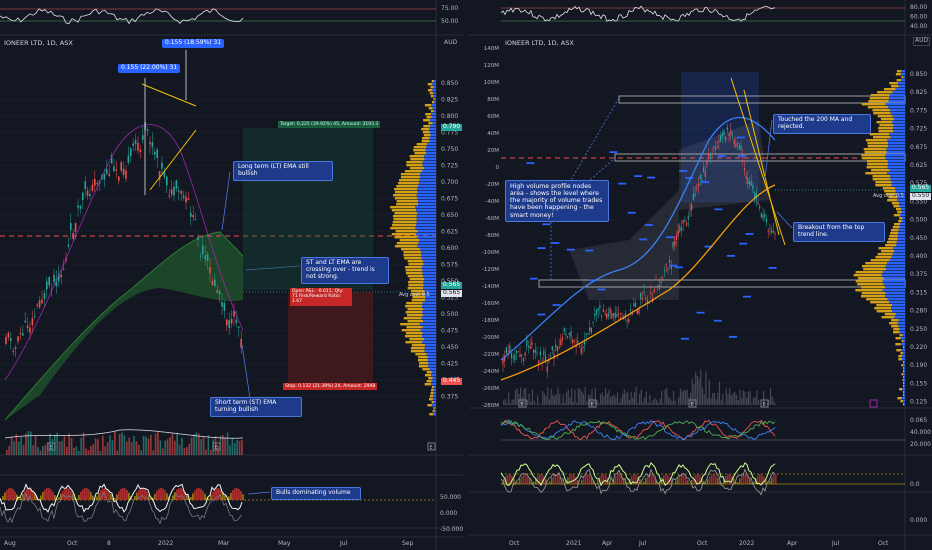 Image resolution: width=932 pixels, height=550 pixels. What do you see at coordinates (451, 42) in the screenshot?
I see `left-currency-badge: AUD` at bounding box center [451, 42].